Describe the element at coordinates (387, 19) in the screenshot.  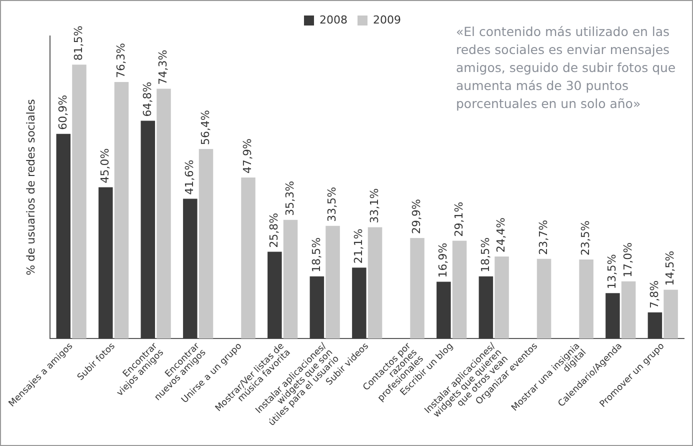
I see `legend-label: 2009` at that location.